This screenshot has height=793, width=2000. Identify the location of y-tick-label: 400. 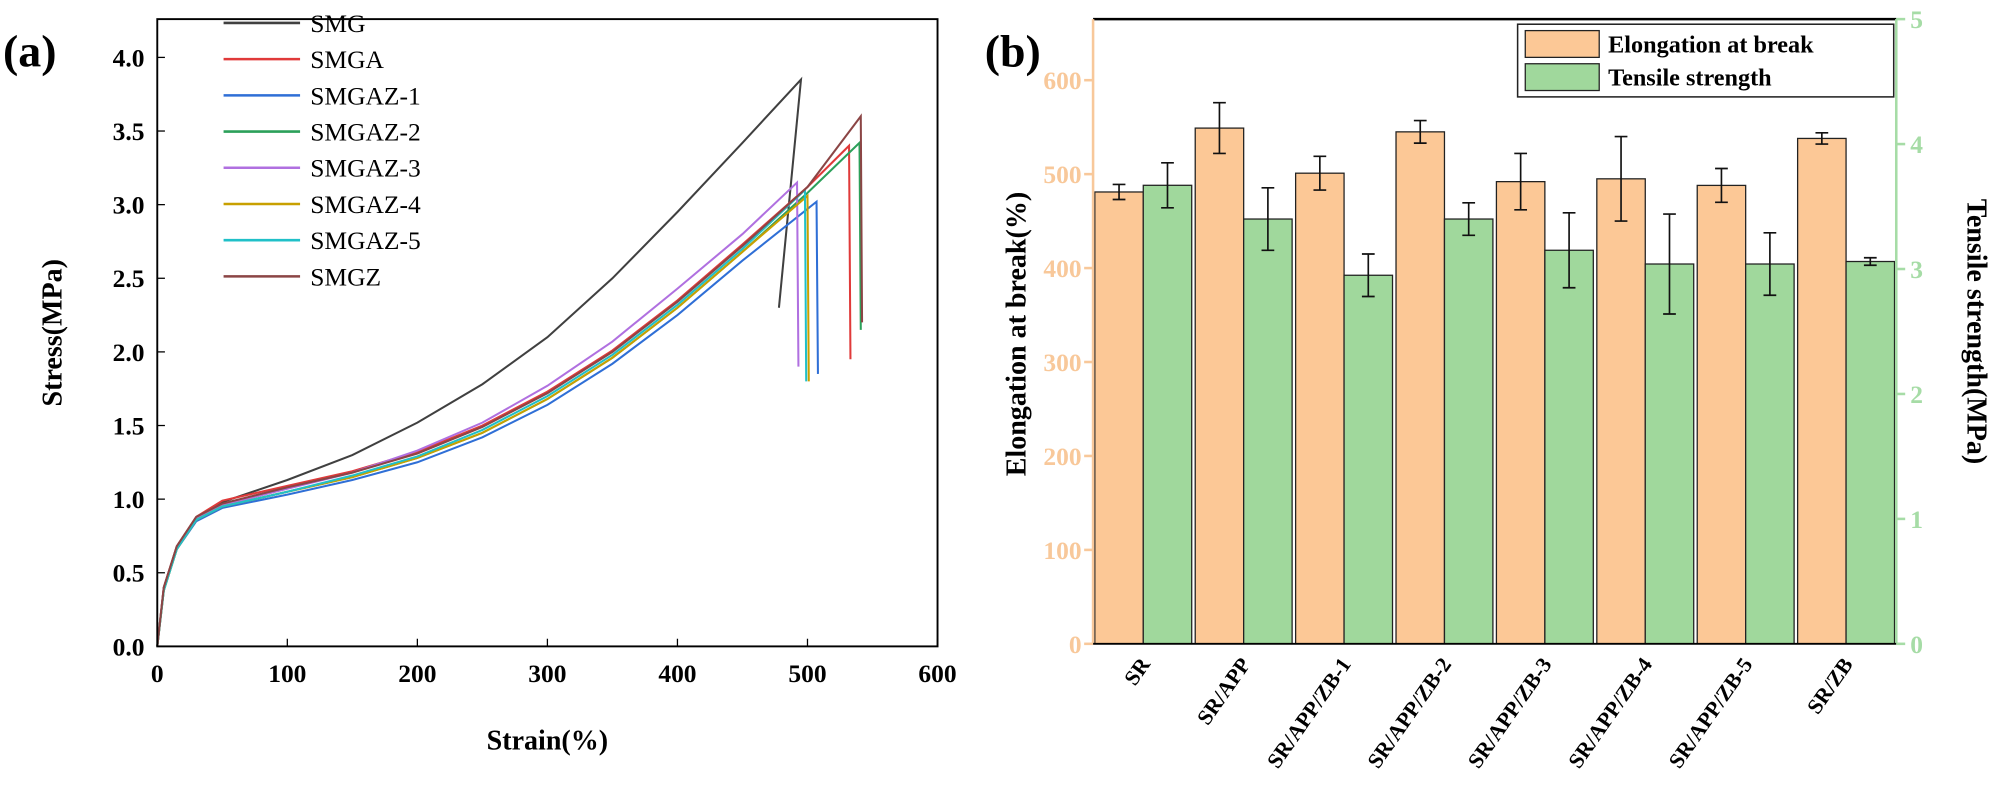
(1062, 268).